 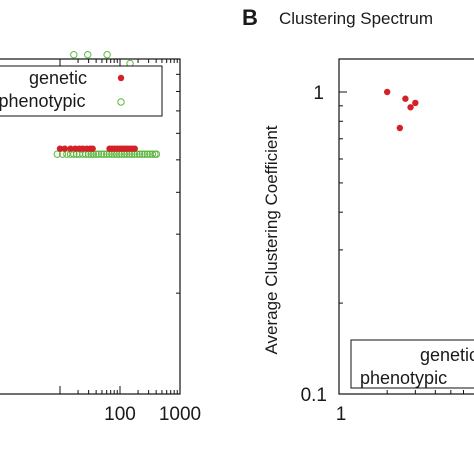 I want to click on panel-a-legend-box, so click(x=81, y=91).